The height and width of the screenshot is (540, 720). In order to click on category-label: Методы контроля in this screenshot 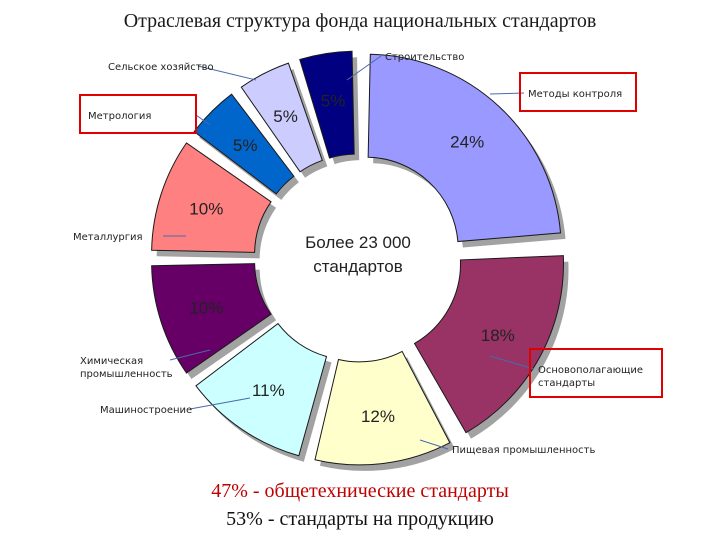, I will do `click(575, 94)`.